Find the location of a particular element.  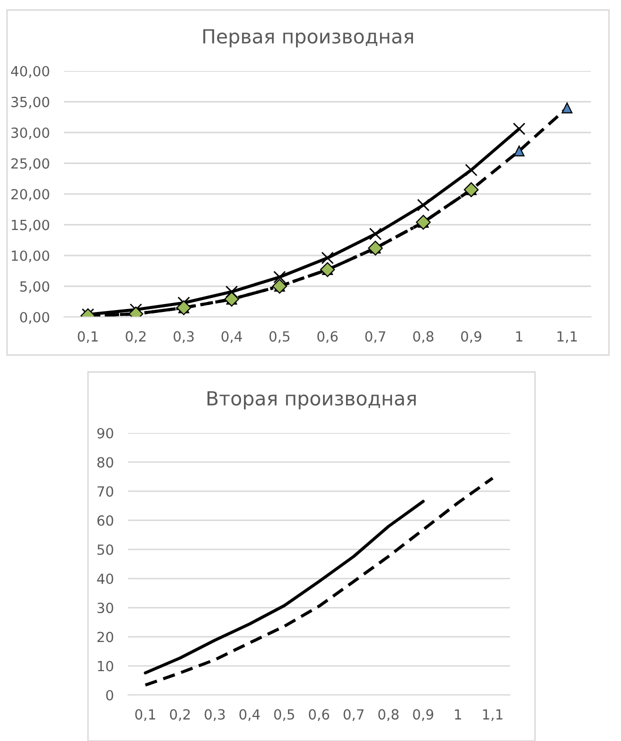

y-tick-label: 60 is located at coordinates (105, 520).